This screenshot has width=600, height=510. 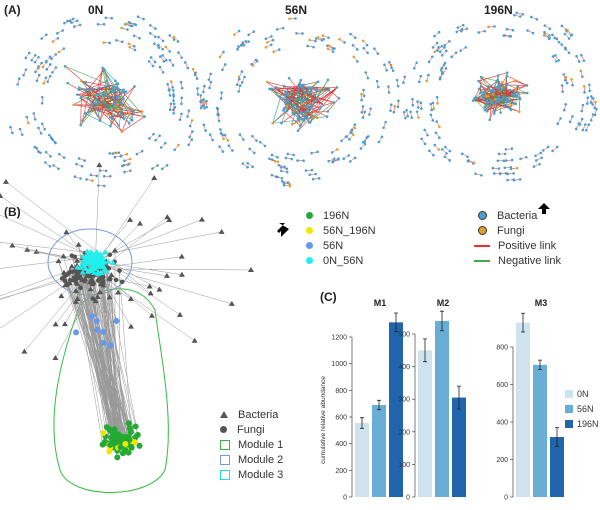 What do you see at coordinates (98, 280) in the screenshot?
I see `fungi-node` at bounding box center [98, 280].